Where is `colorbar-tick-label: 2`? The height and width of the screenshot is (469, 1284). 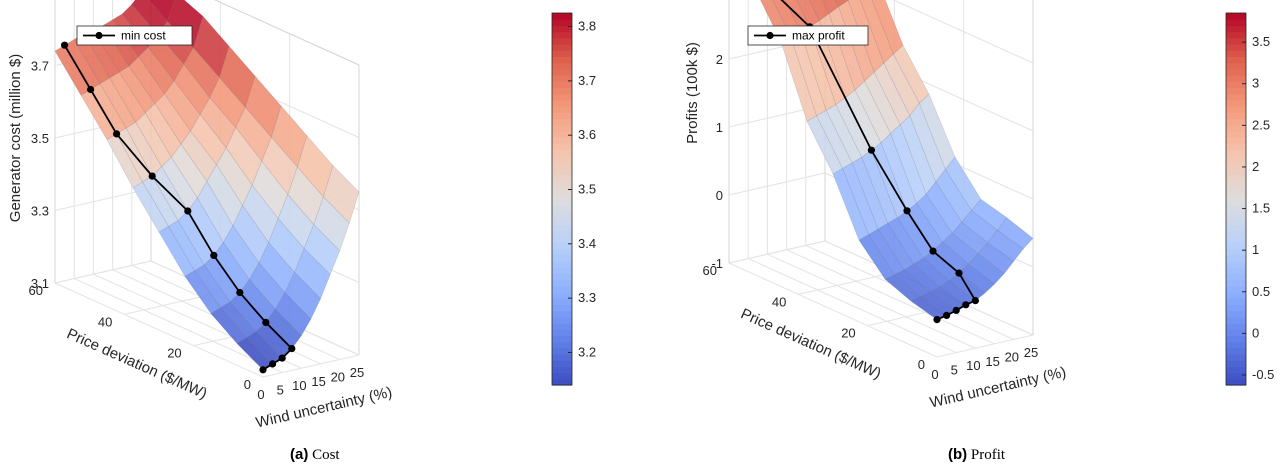
colorbar-tick-label: 2 is located at coordinates (1255, 166).